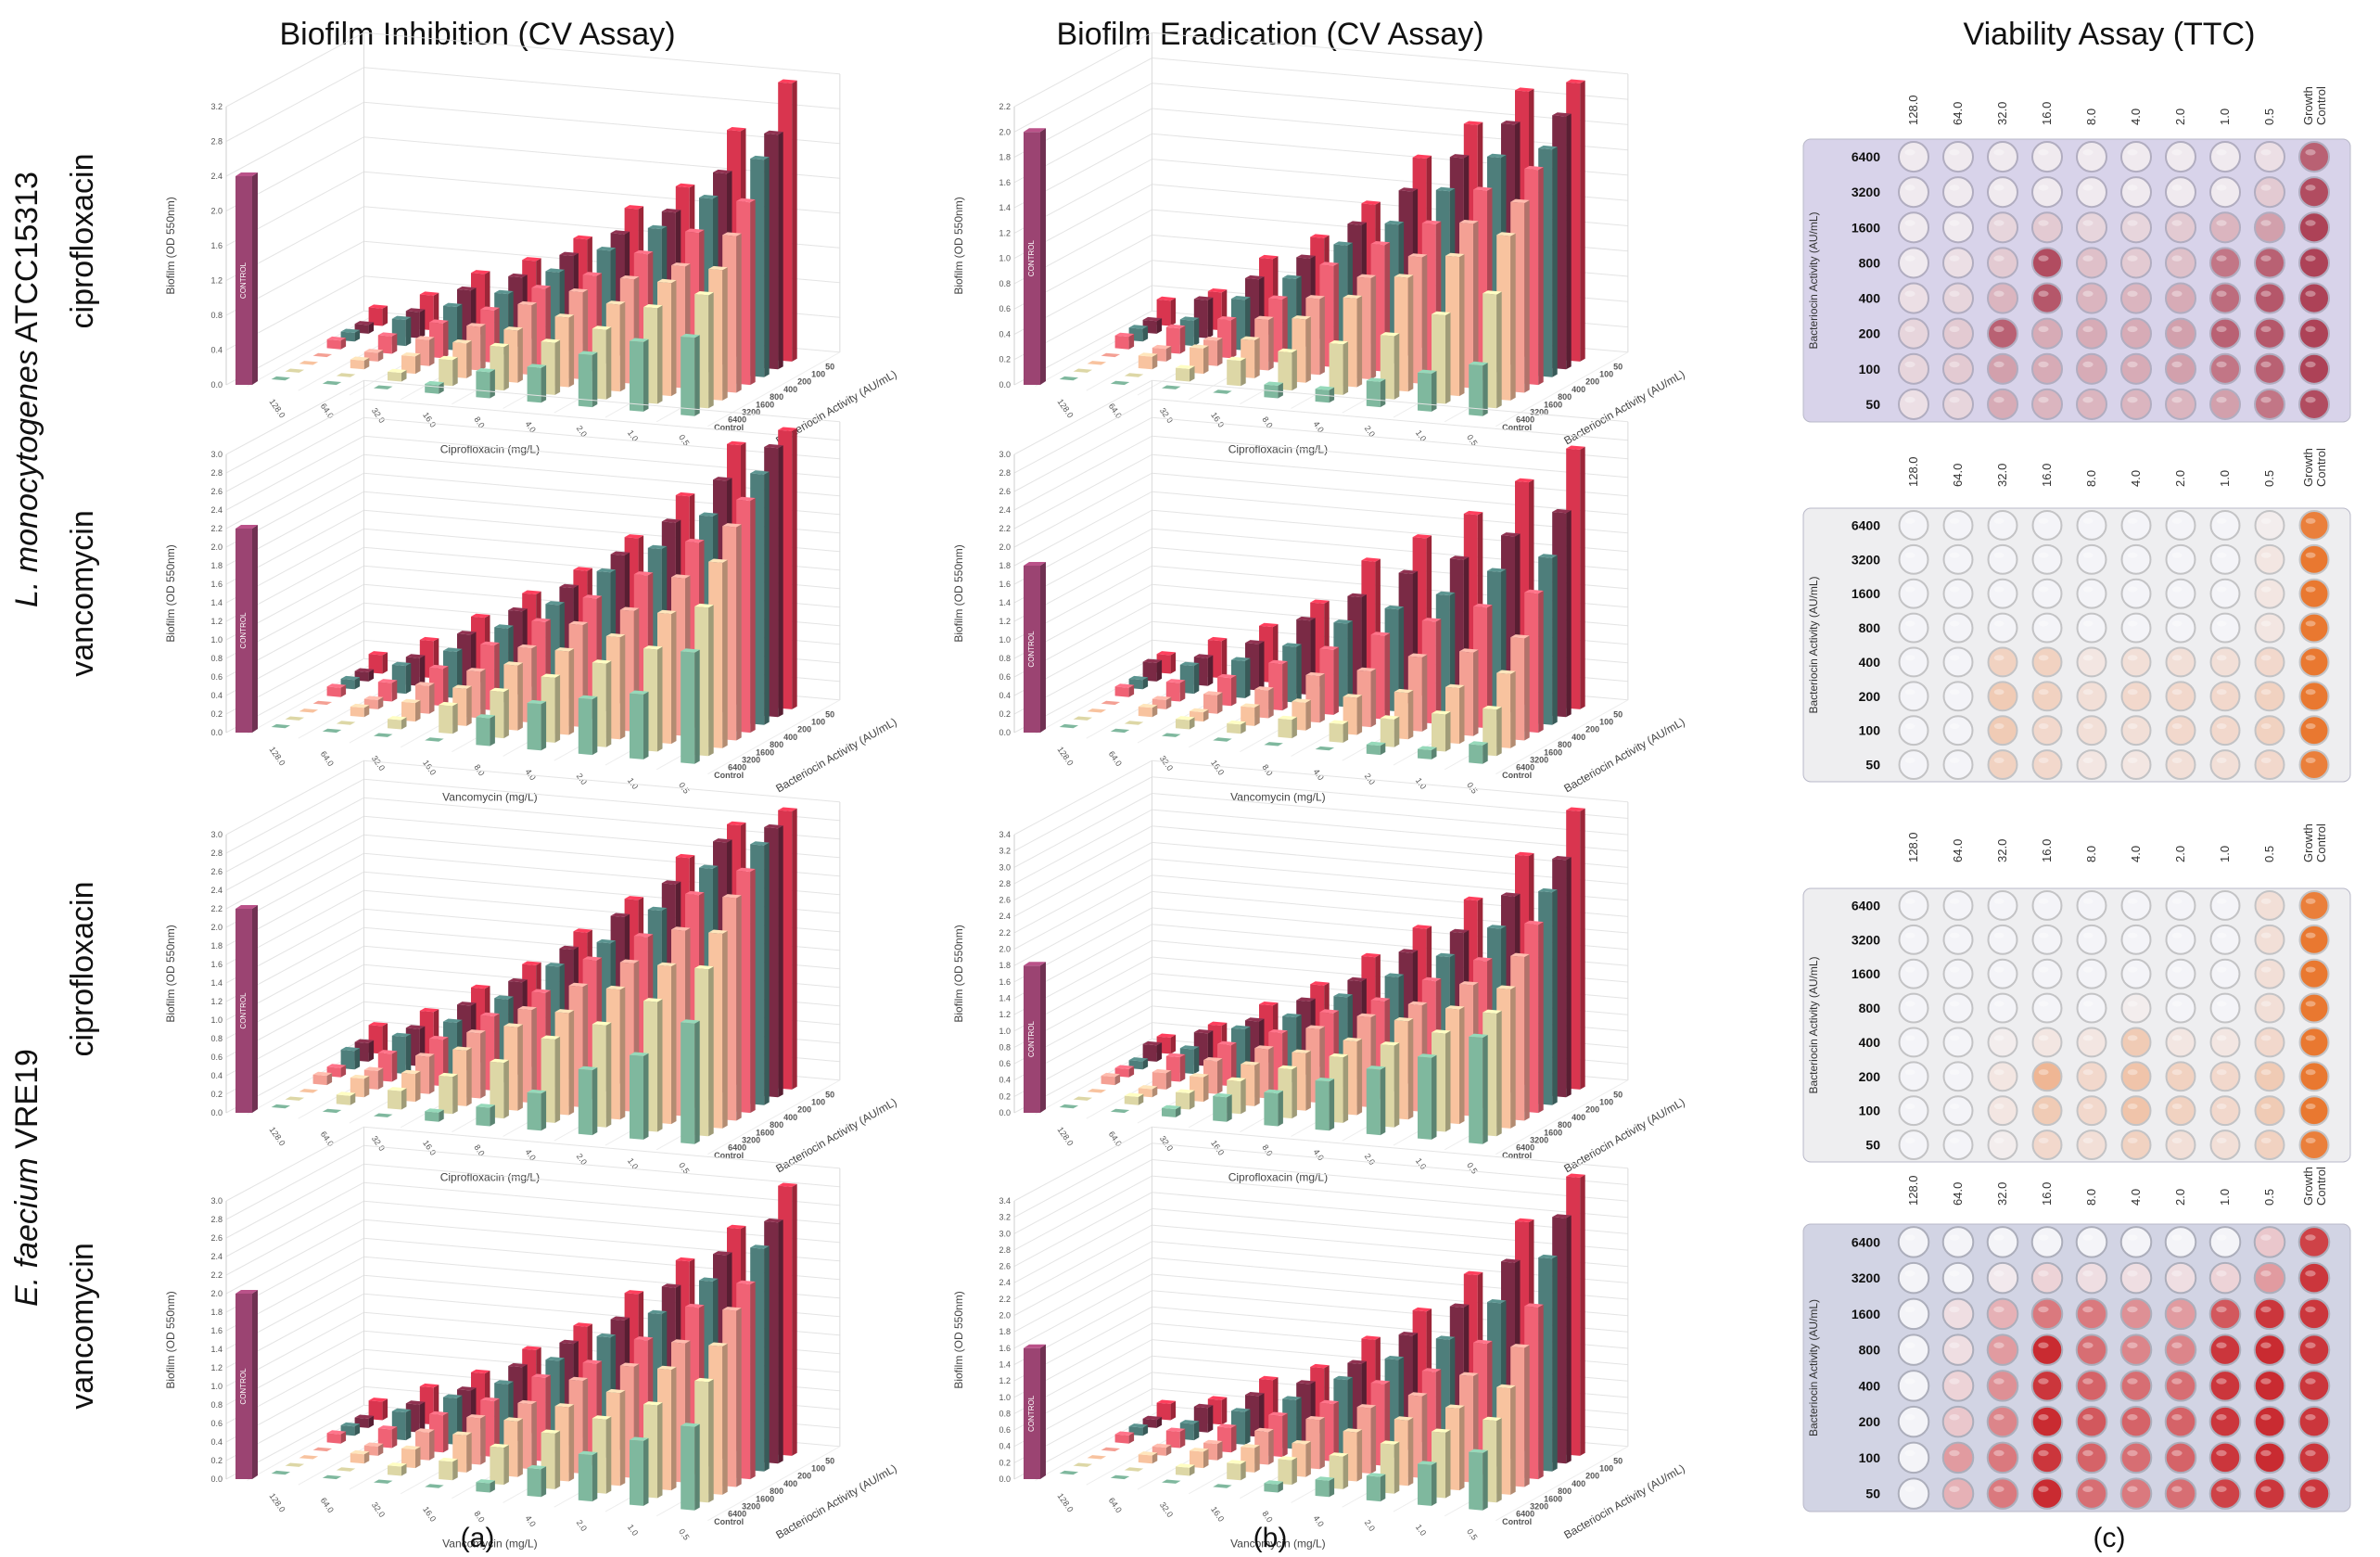 This screenshot has width=2380, height=1557. What do you see at coordinates (1278, 449) in the screenshot?
I see `x-axis-label: Ciprofloxacin (mg/L)` at bounding box center [1278, 449].